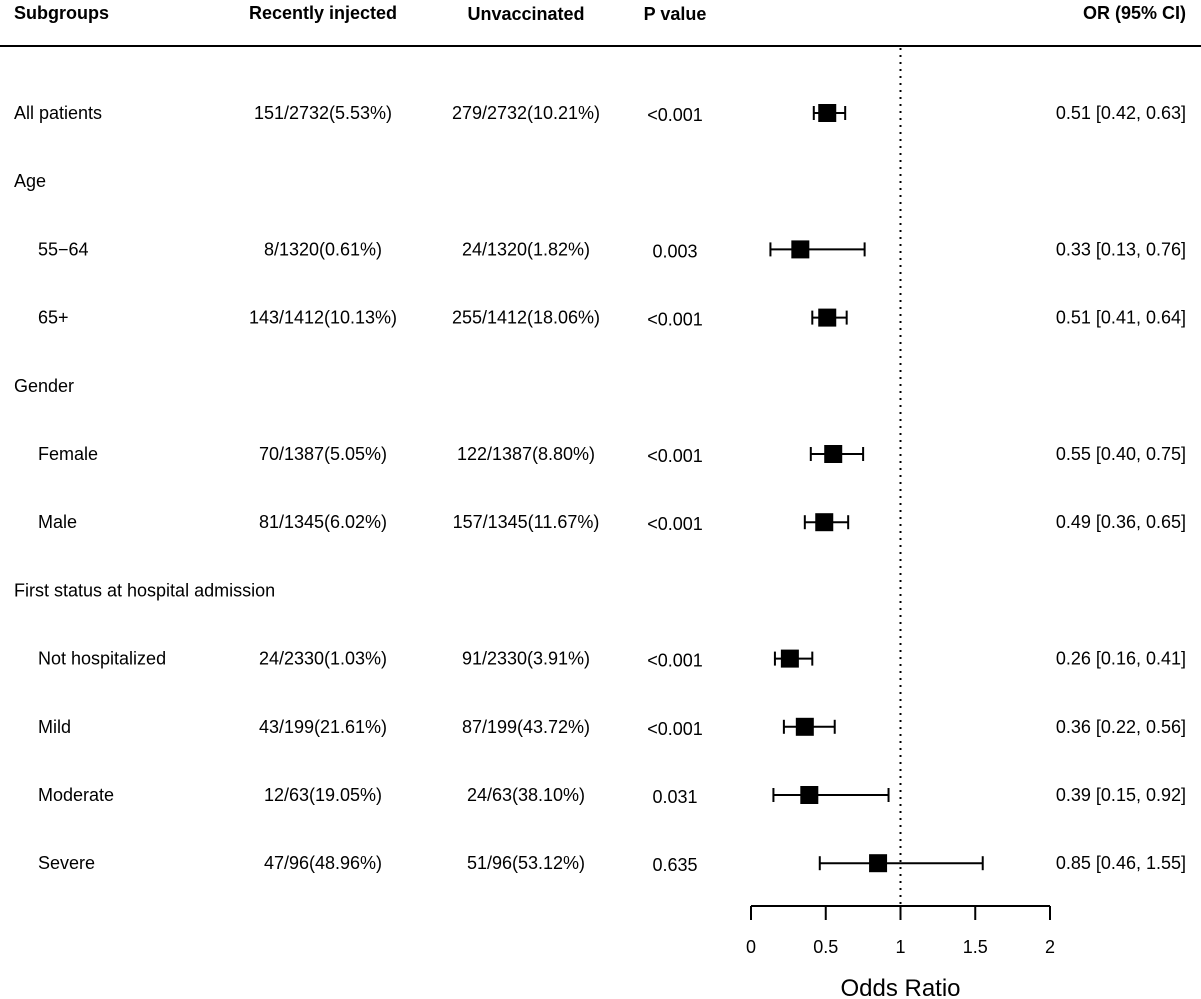 This screenshot has width=1201, height=999. What do you see at coordinates (526, 318) in the screenshot?
I see `unvaccinated-cell: 255/1412(18.06%)` at bounding box center [526, 318].